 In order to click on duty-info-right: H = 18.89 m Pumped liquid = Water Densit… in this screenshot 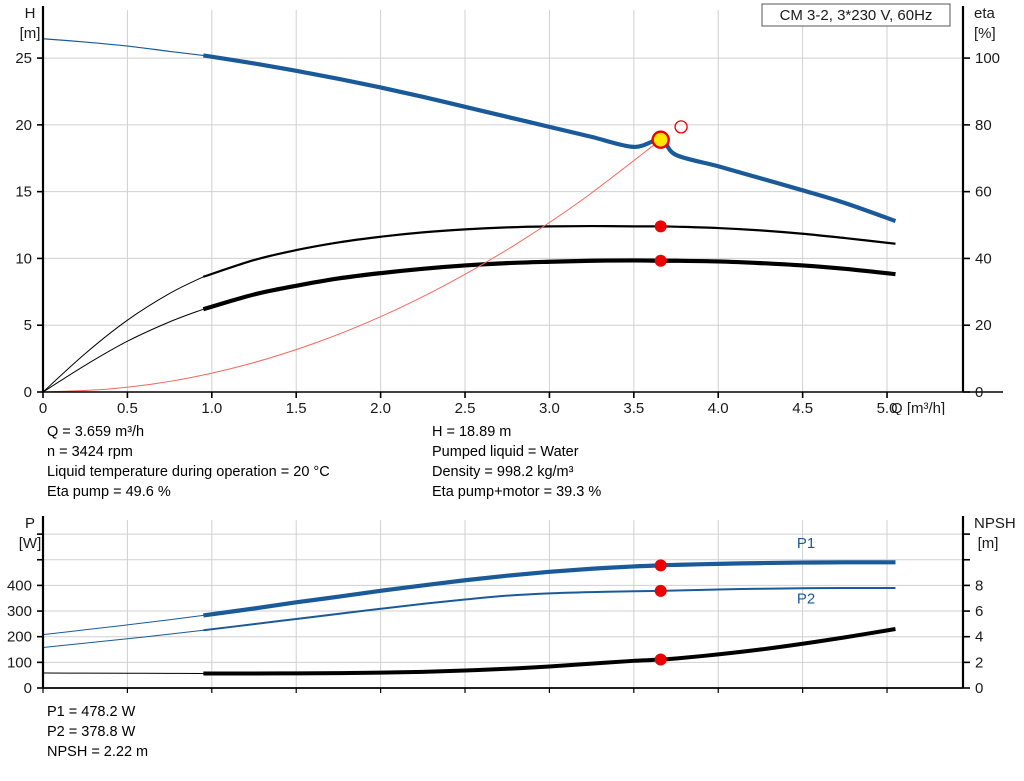, I will do `click(516, 464)`.